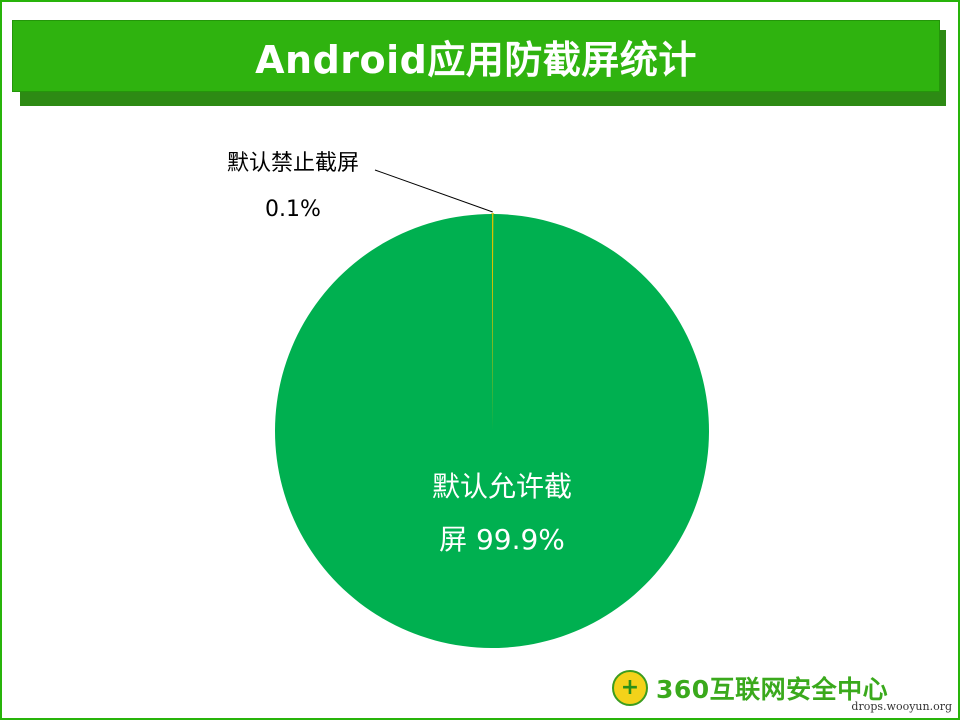 The image size is (960, 720). Describe the element at coordinates (476, 59) in the screenshot. I see `page-title: Android应用防截屏统计` at that location.